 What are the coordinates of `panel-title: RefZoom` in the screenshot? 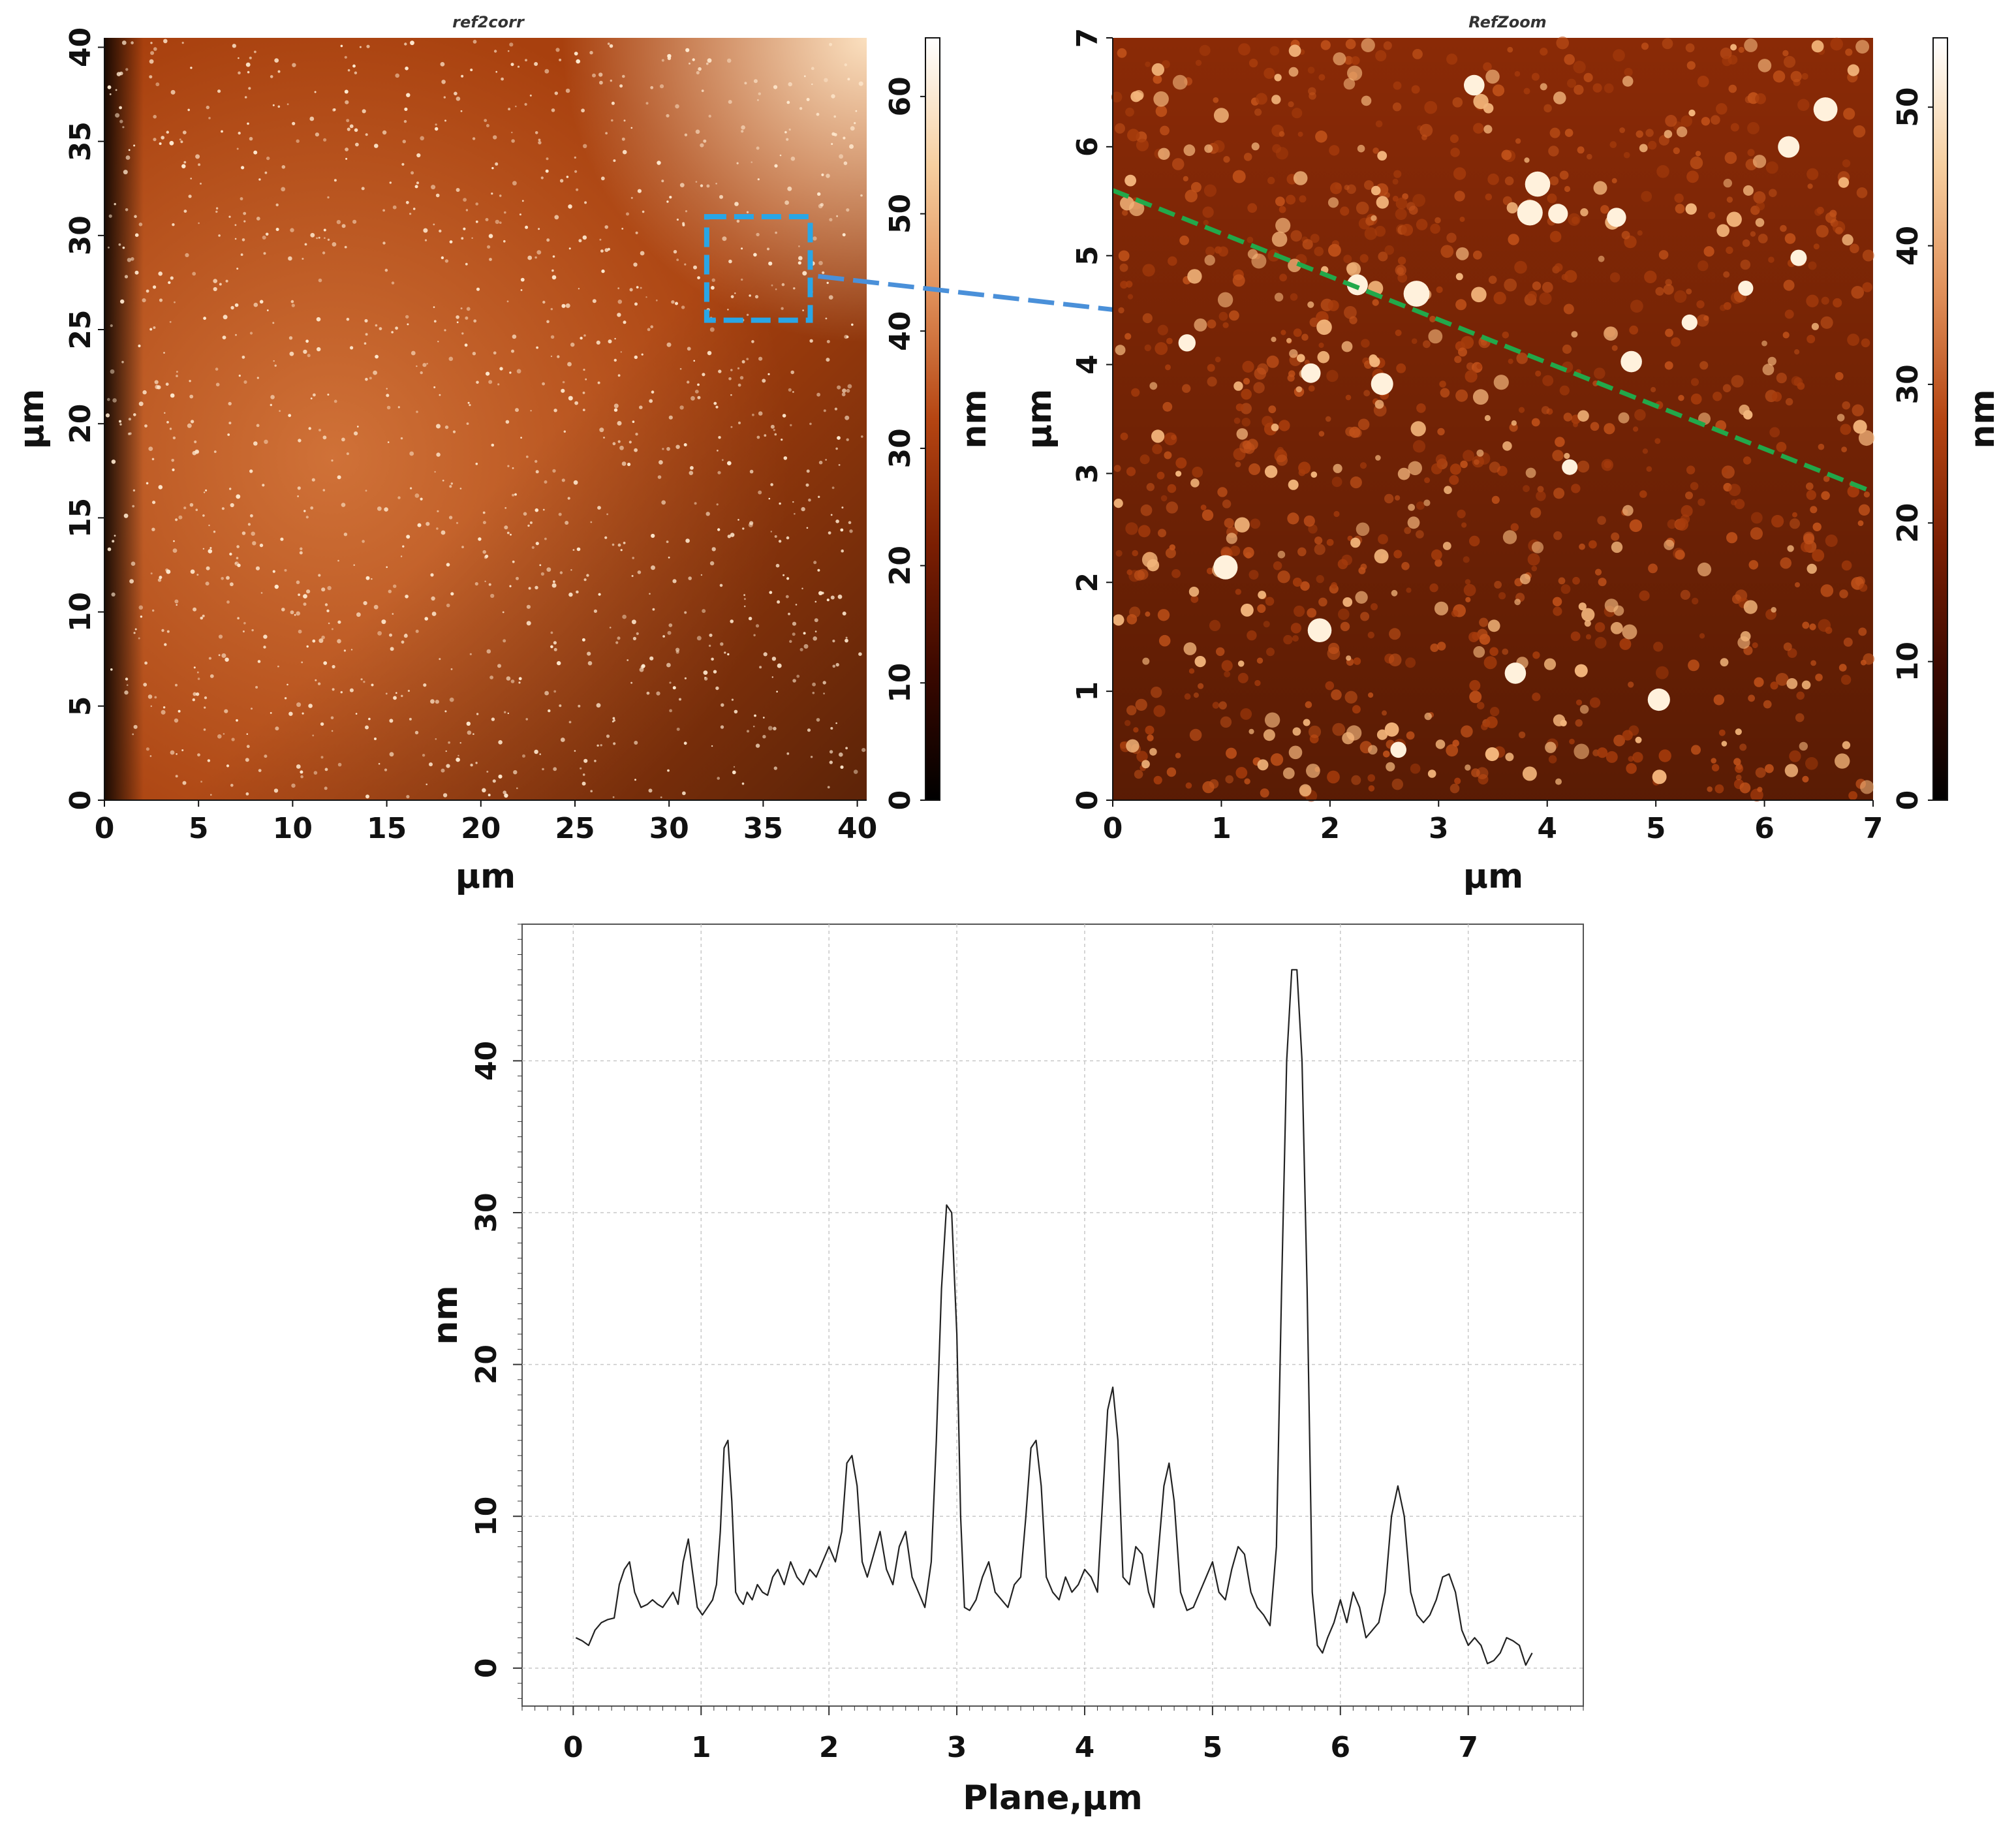 It's located at (1507, 22).